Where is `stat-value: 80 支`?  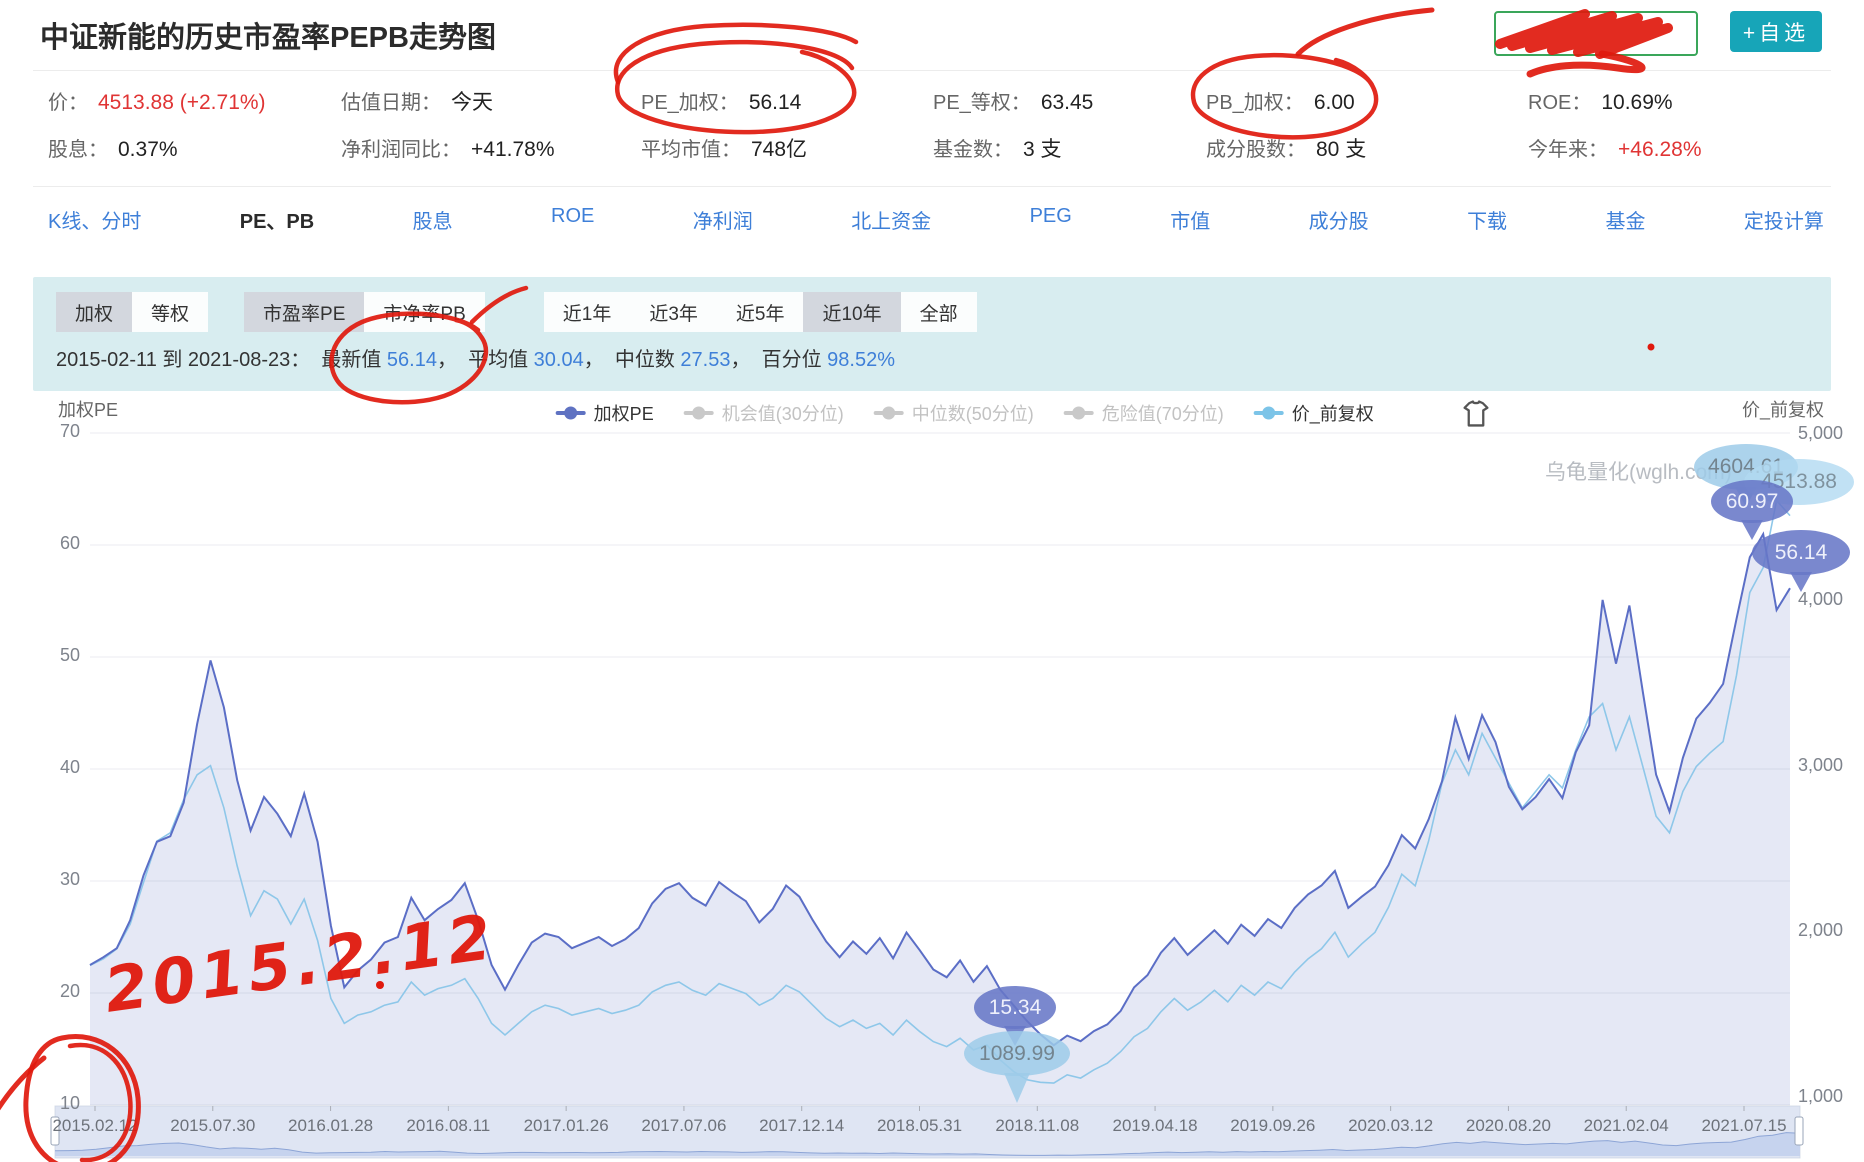 stat-value: 80 支 is located at coordinates (1341, 149).